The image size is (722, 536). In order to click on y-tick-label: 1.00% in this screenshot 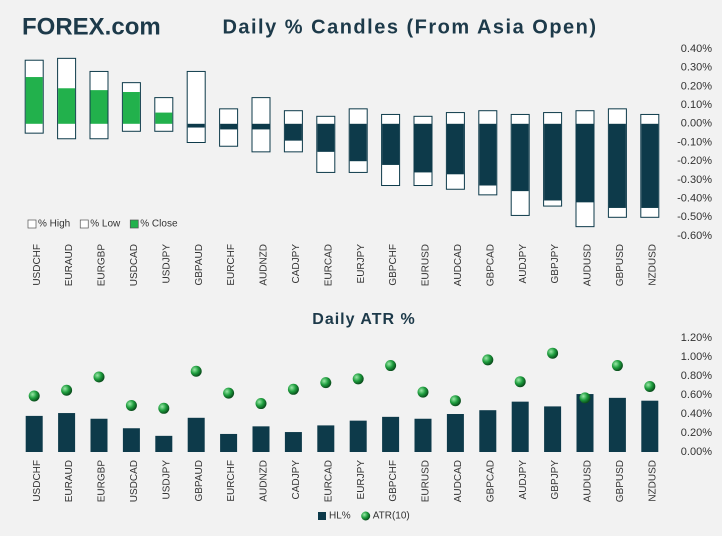, I will do `click(696, 357)`.